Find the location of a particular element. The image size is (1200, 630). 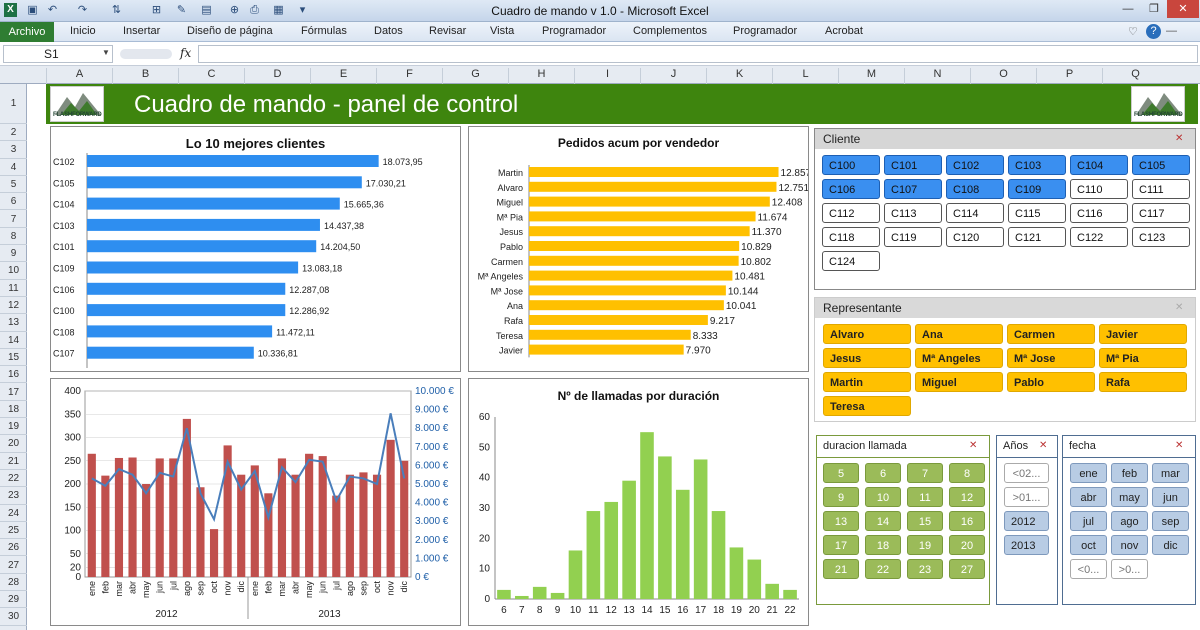

slicer-item-duracion: 11 is located at coordinates (925, 497).